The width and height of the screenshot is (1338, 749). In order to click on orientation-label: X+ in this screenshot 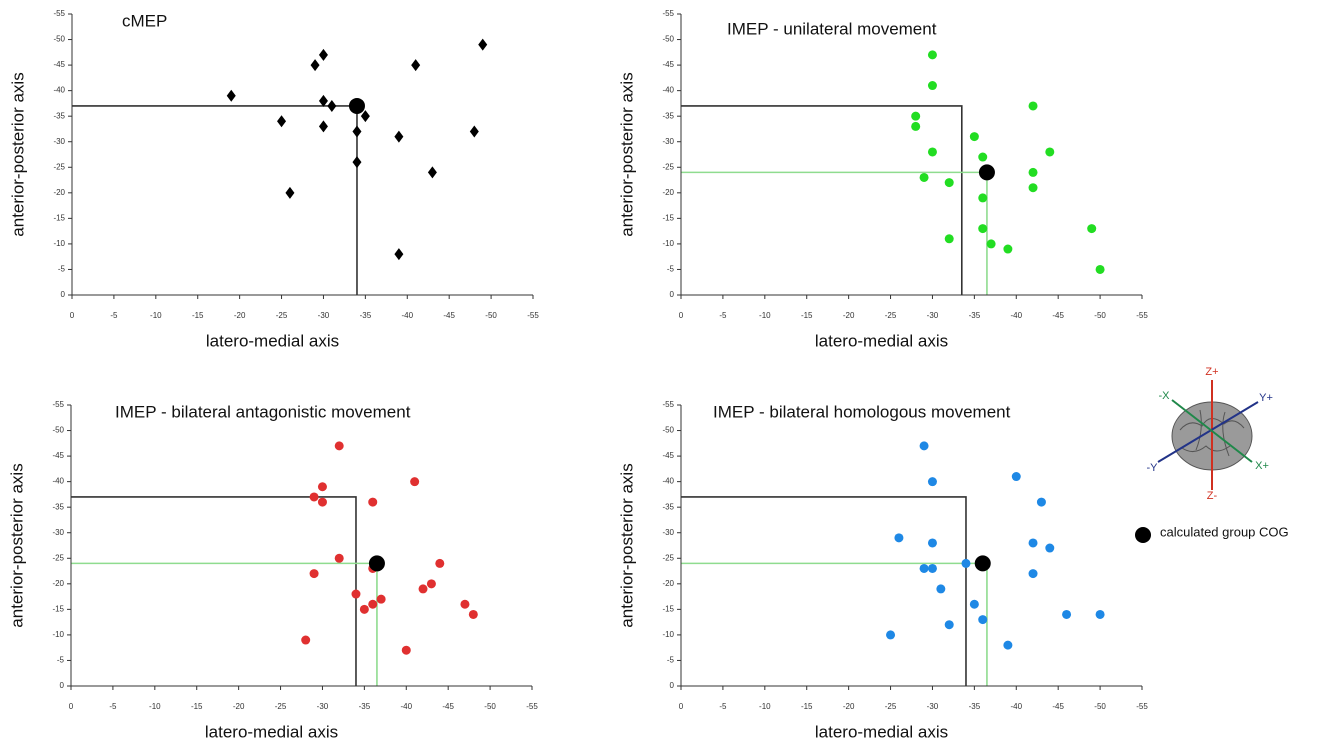, I will do `click(1262, 466)`.